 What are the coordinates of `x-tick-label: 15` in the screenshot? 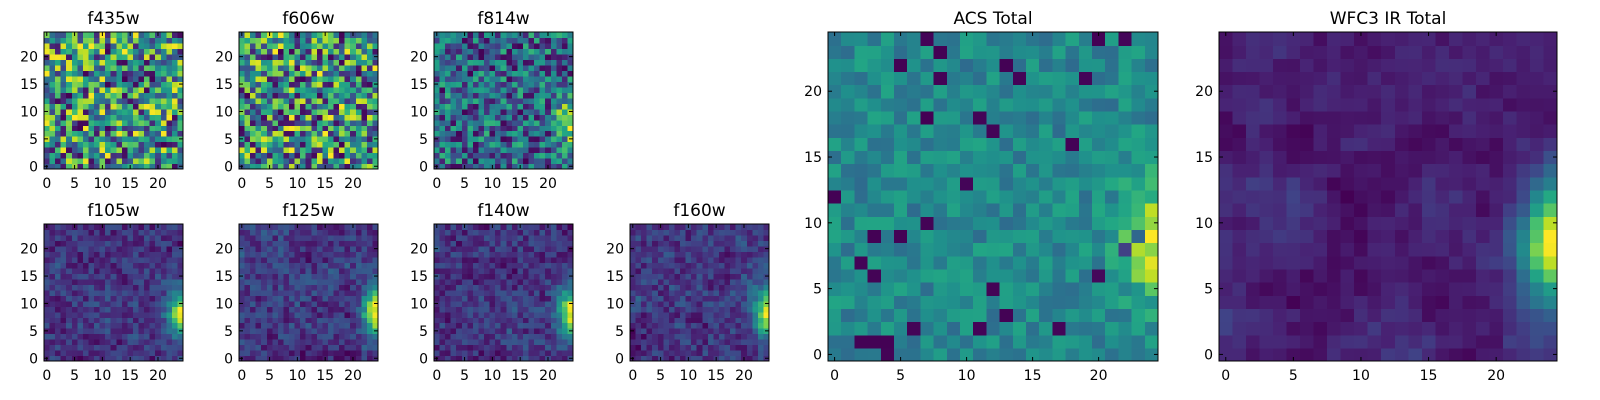 It's located at (325, 184).